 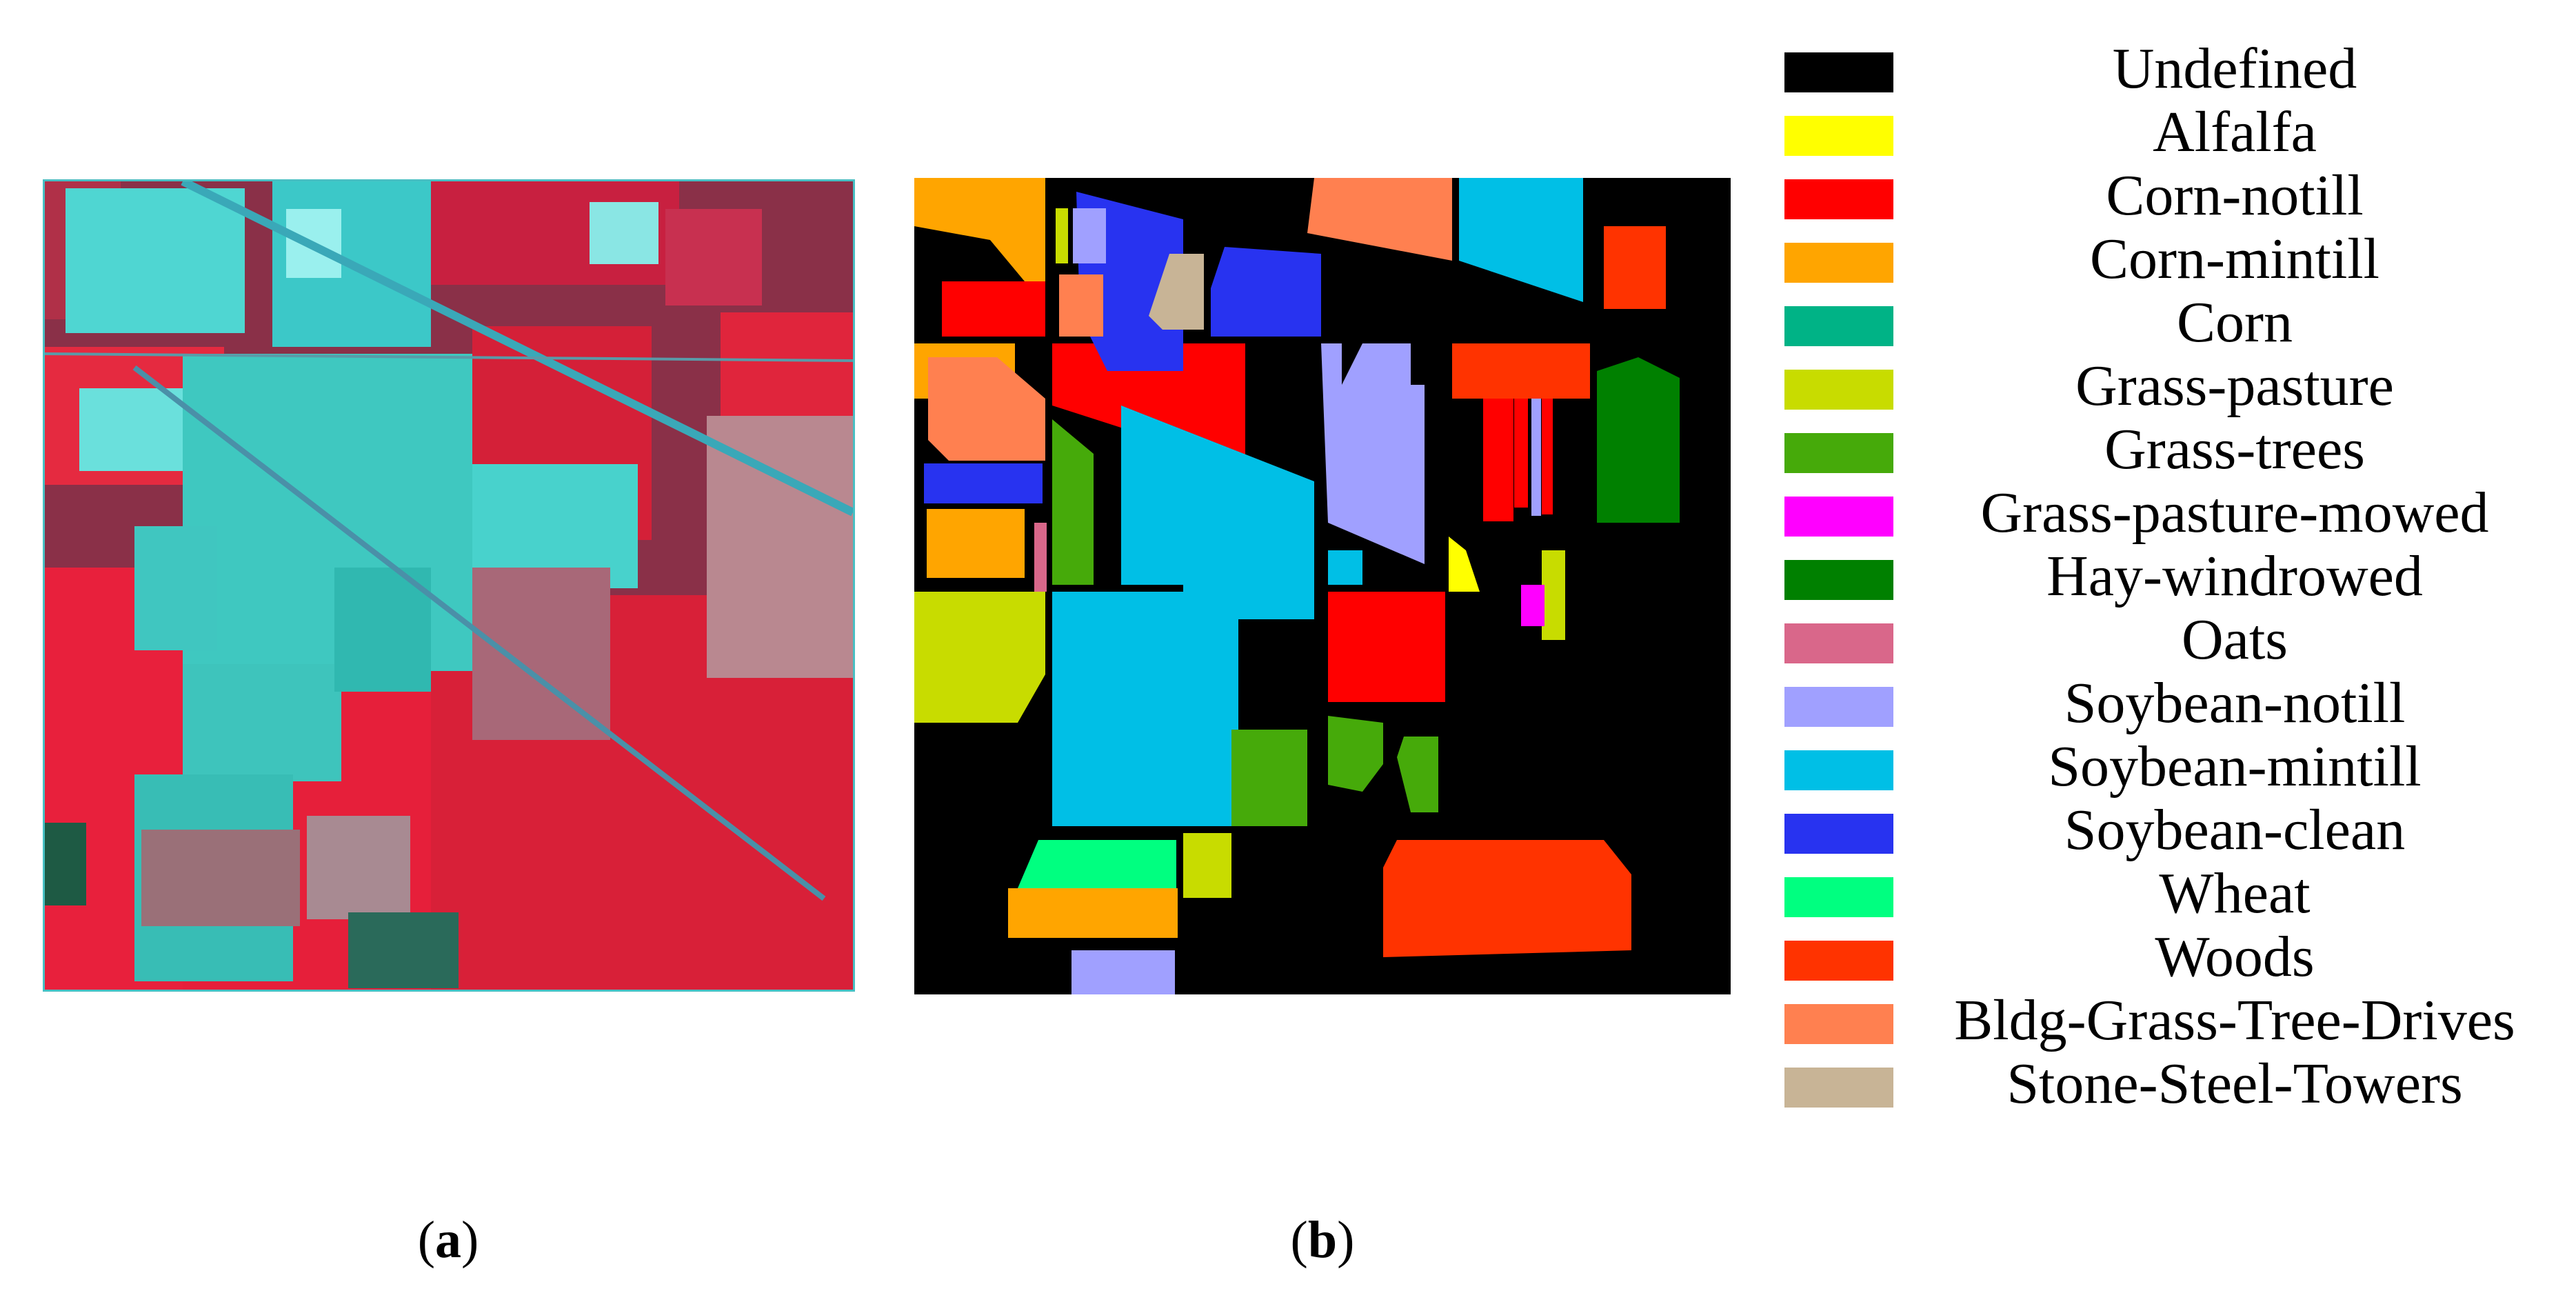 I want to click on legend-label: Soybean-notill, so click(x=2235, y=703).